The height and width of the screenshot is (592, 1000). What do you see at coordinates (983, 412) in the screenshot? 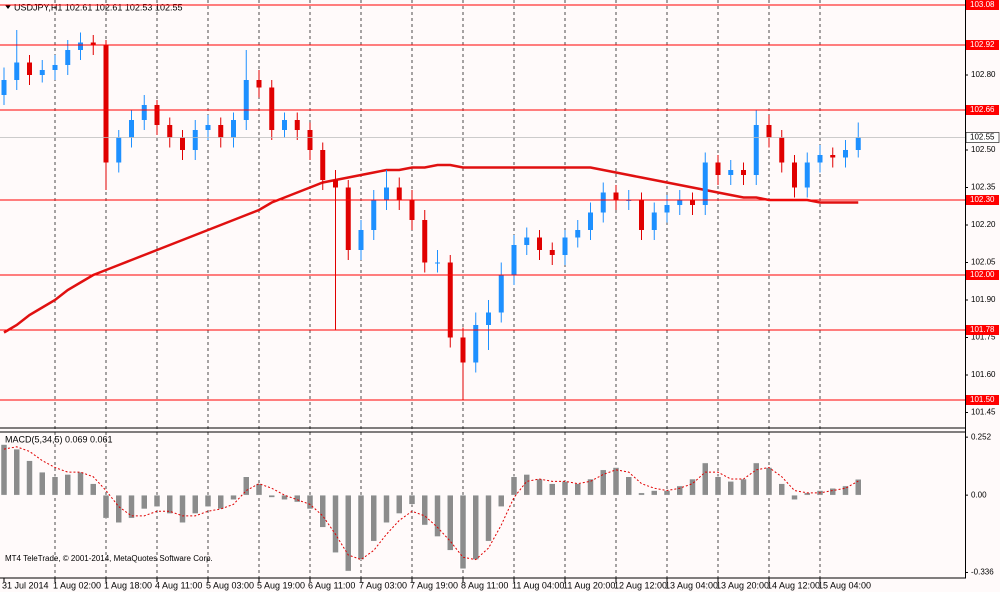
I see `y-tick-label: 101.45` at bounding box center [983, 412].